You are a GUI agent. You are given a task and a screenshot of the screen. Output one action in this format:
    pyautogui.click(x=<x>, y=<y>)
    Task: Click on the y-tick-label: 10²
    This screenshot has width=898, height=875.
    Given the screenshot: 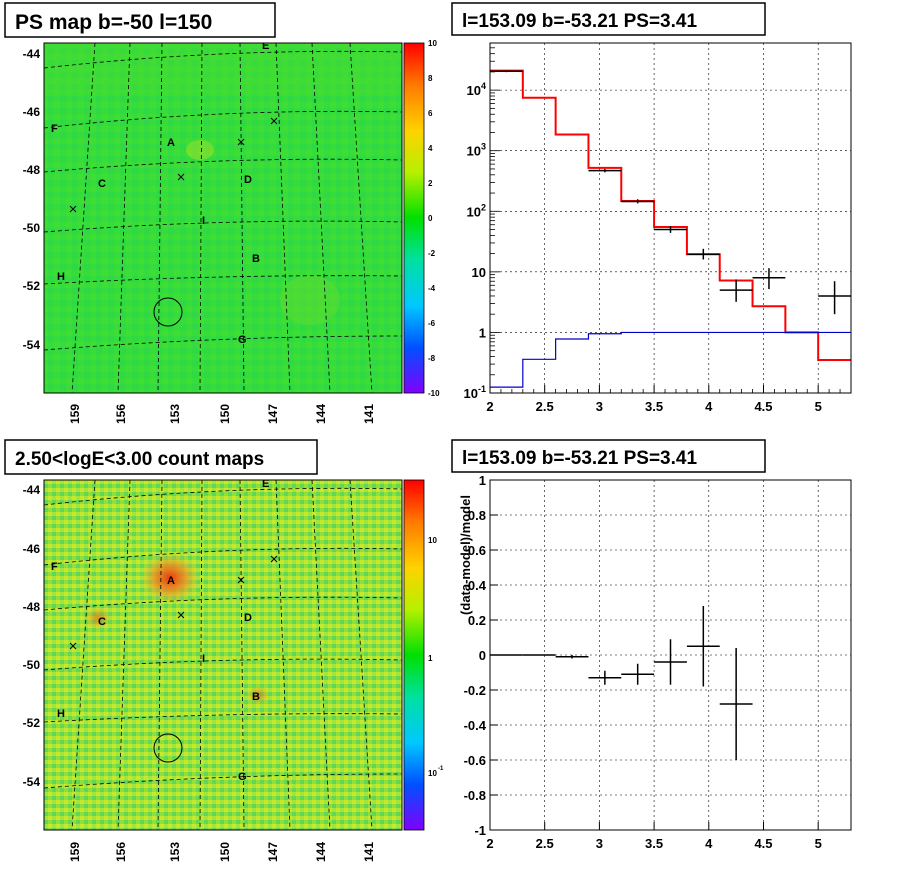 What is the action you would take?
    pyautogui.click(x=476, y=210)
    